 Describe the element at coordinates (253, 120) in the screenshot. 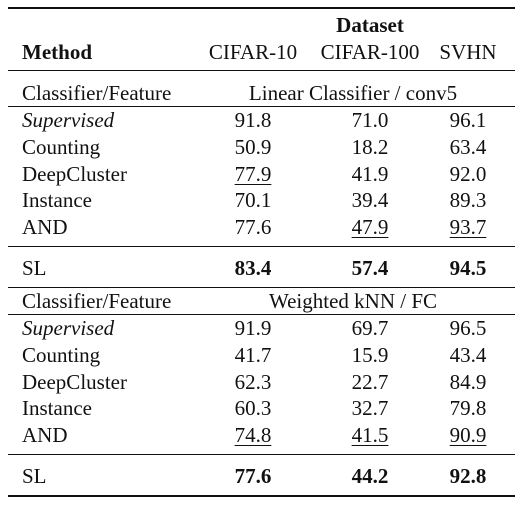

I see `cell: 91.8` at that location.